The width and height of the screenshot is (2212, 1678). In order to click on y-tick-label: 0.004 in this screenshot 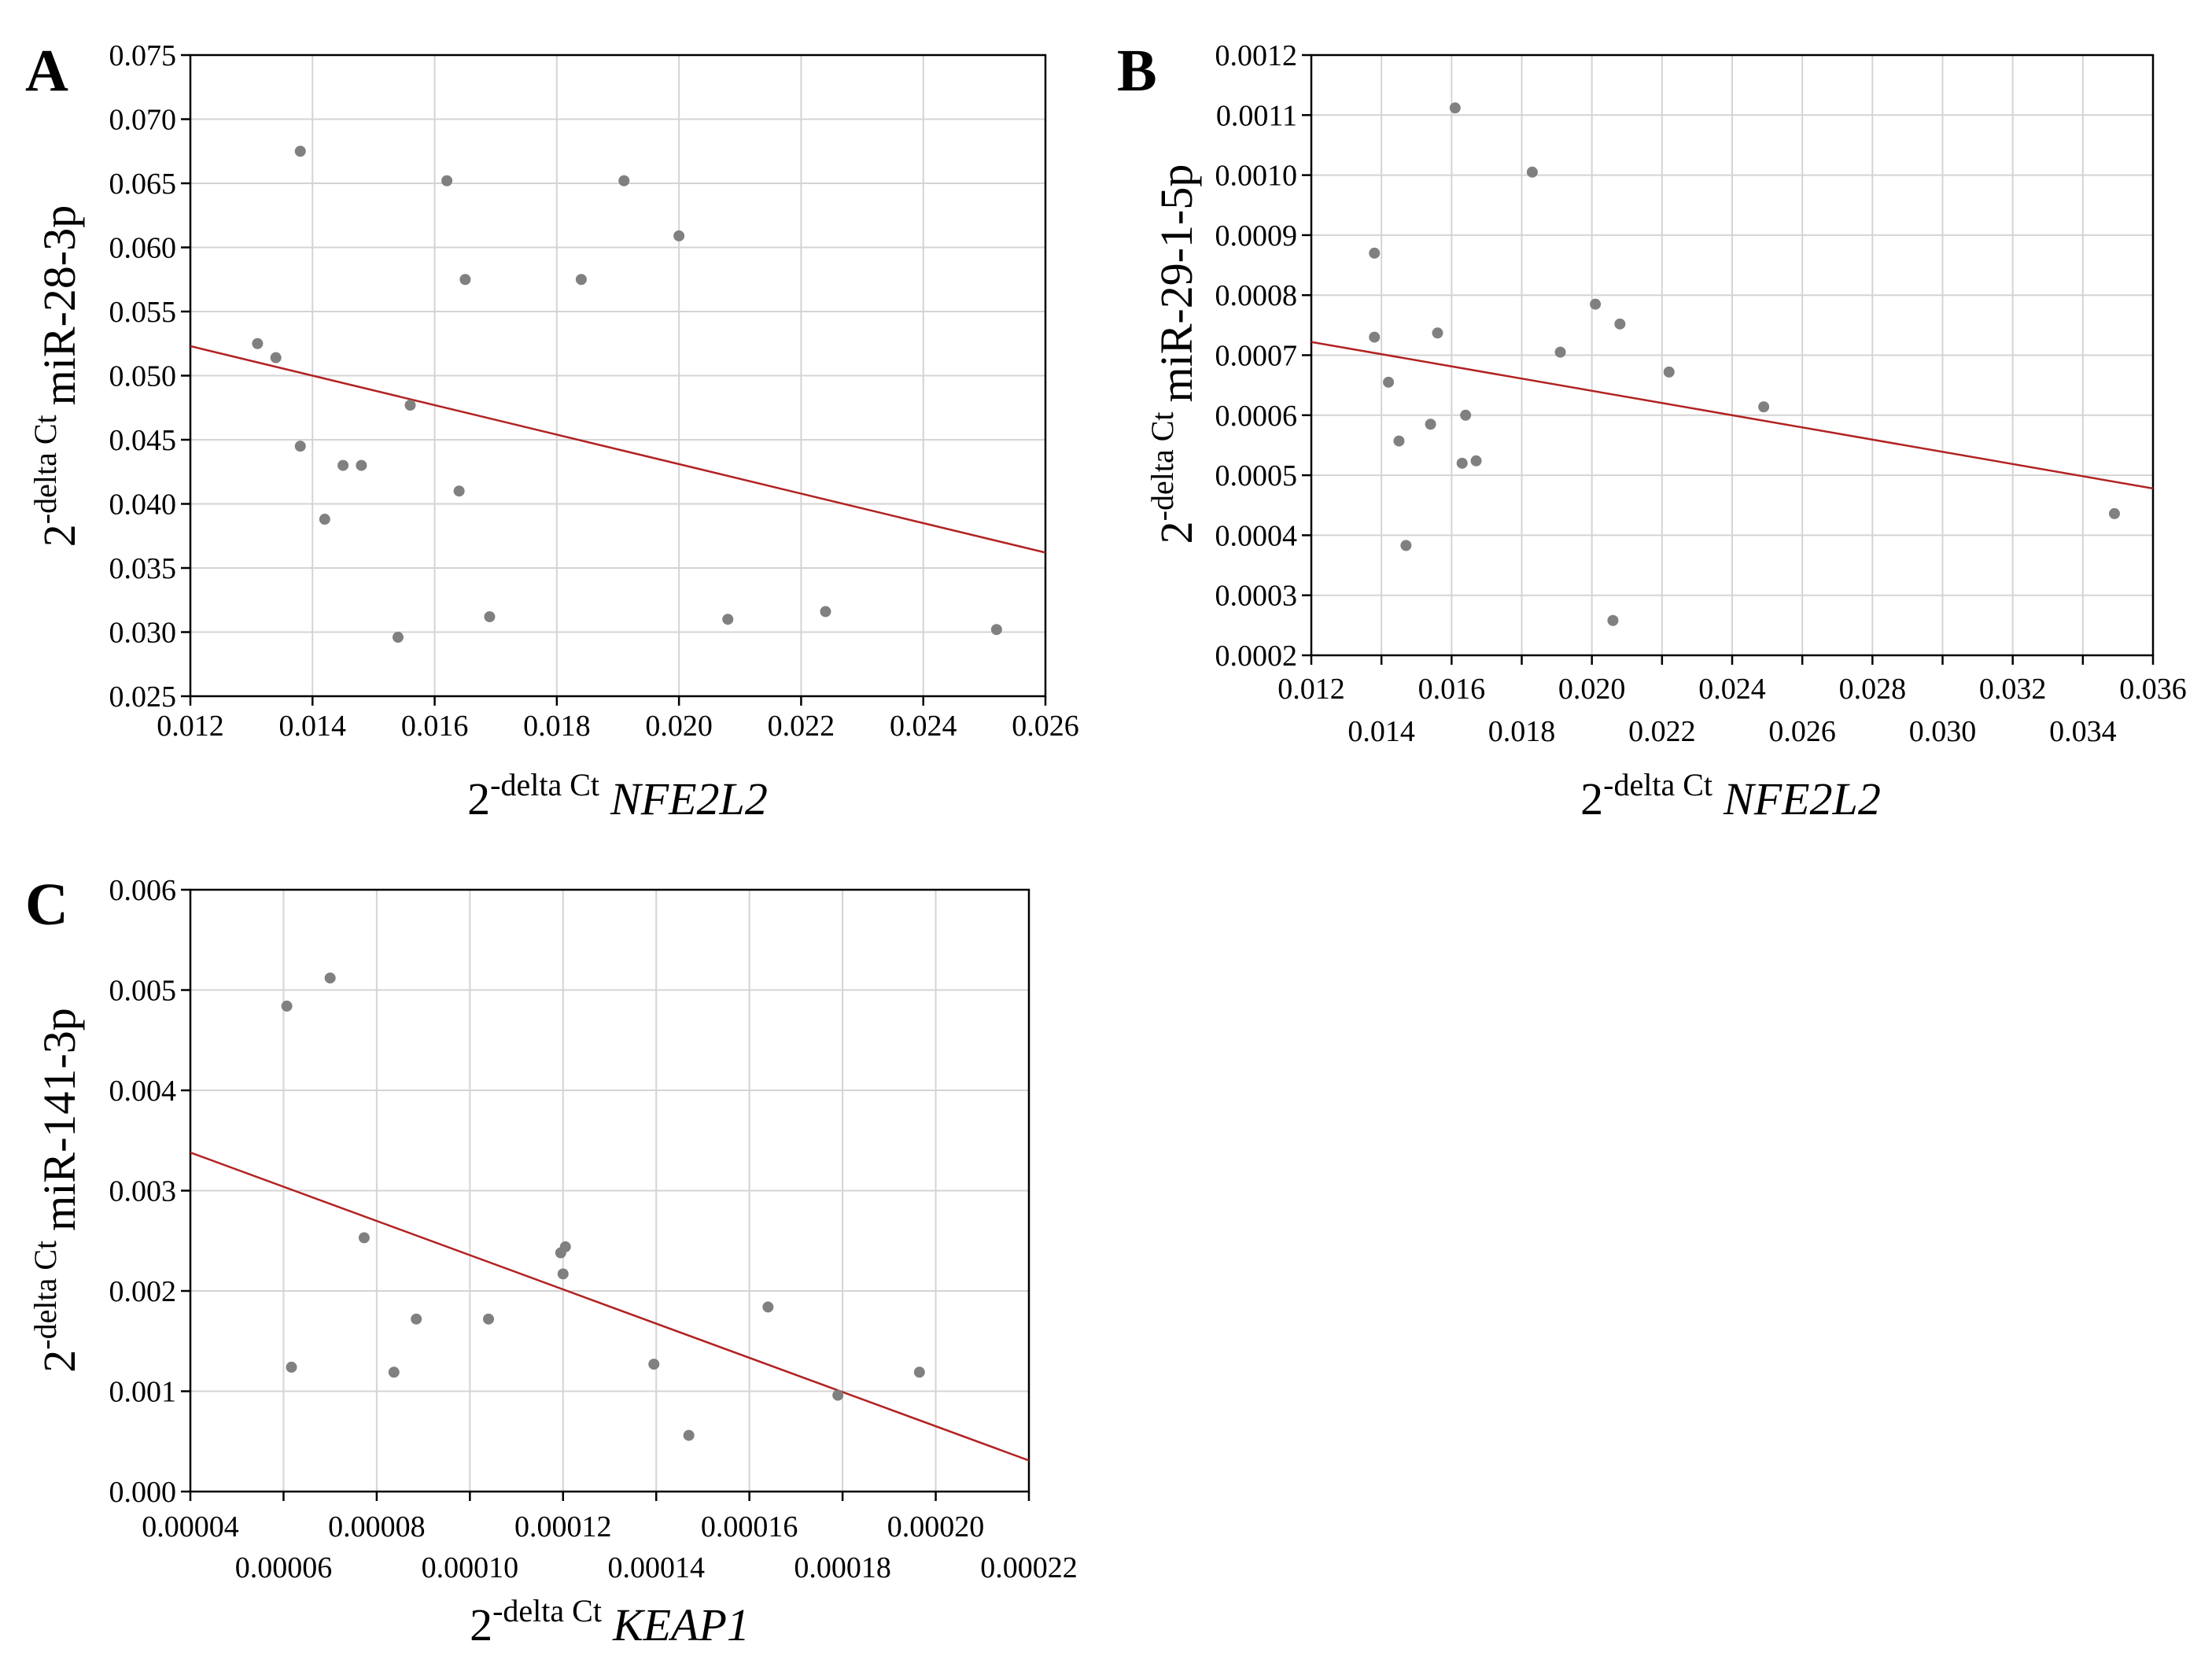, I will do `click(143, 1091)`.